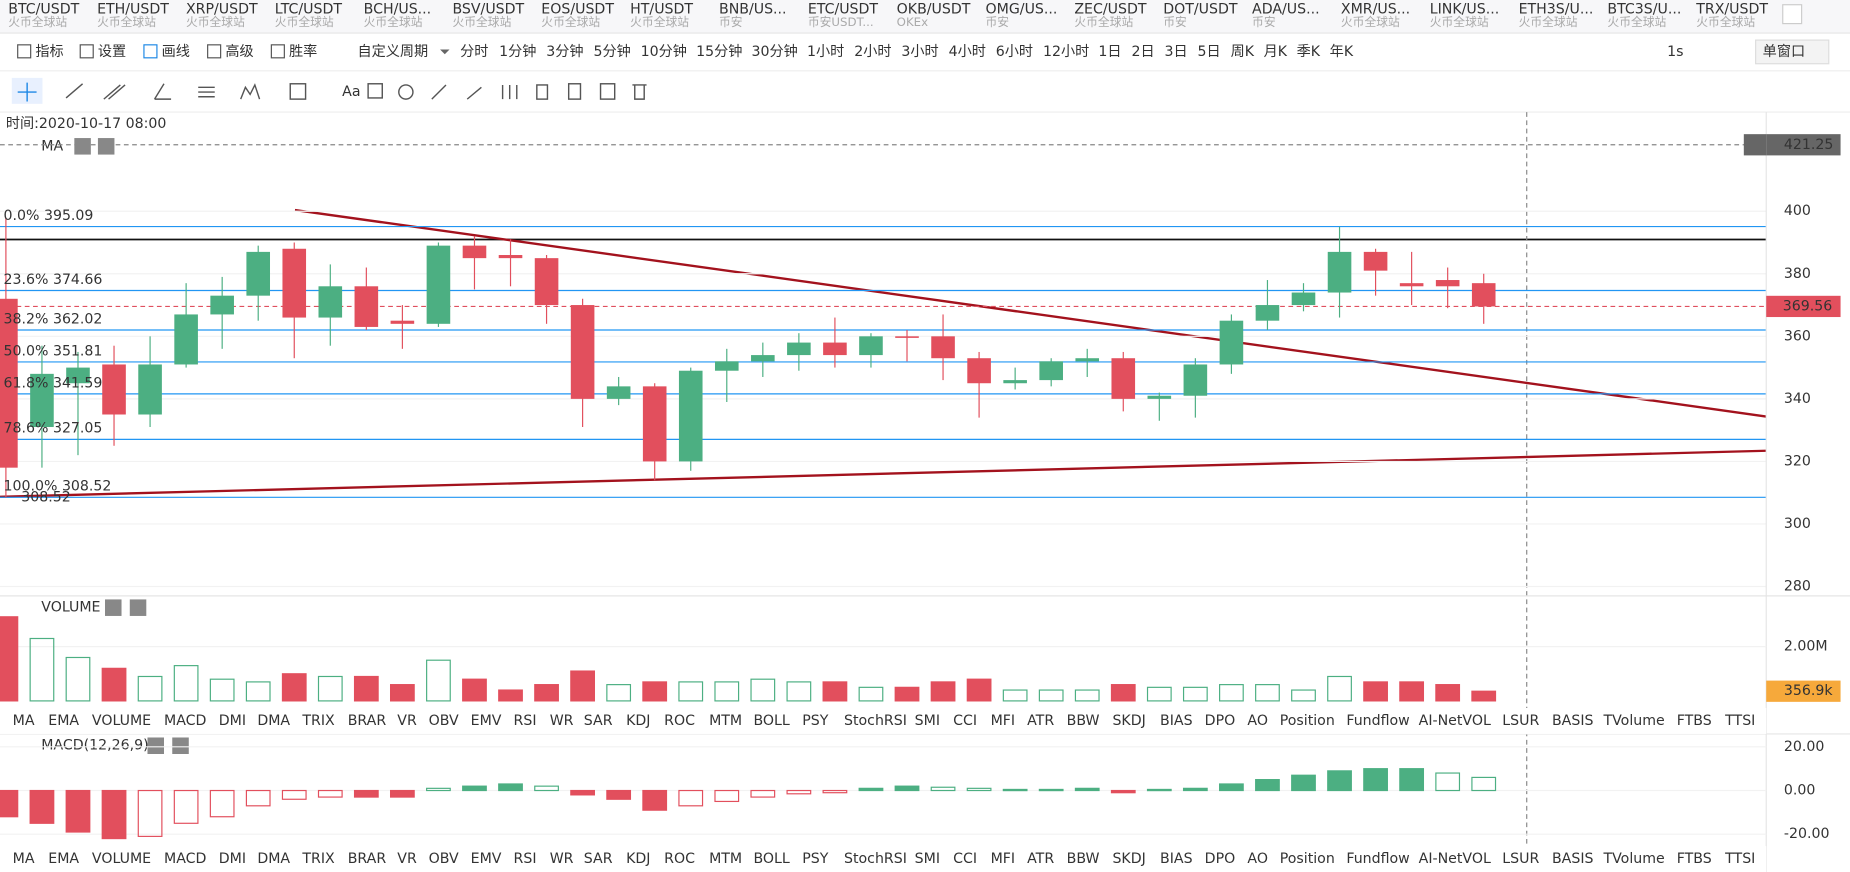 The image size is (1850, 872). Describe the element at coordinates (1176, 721) in the screenshot. I see `indicator-tab: BIAS` at that location.